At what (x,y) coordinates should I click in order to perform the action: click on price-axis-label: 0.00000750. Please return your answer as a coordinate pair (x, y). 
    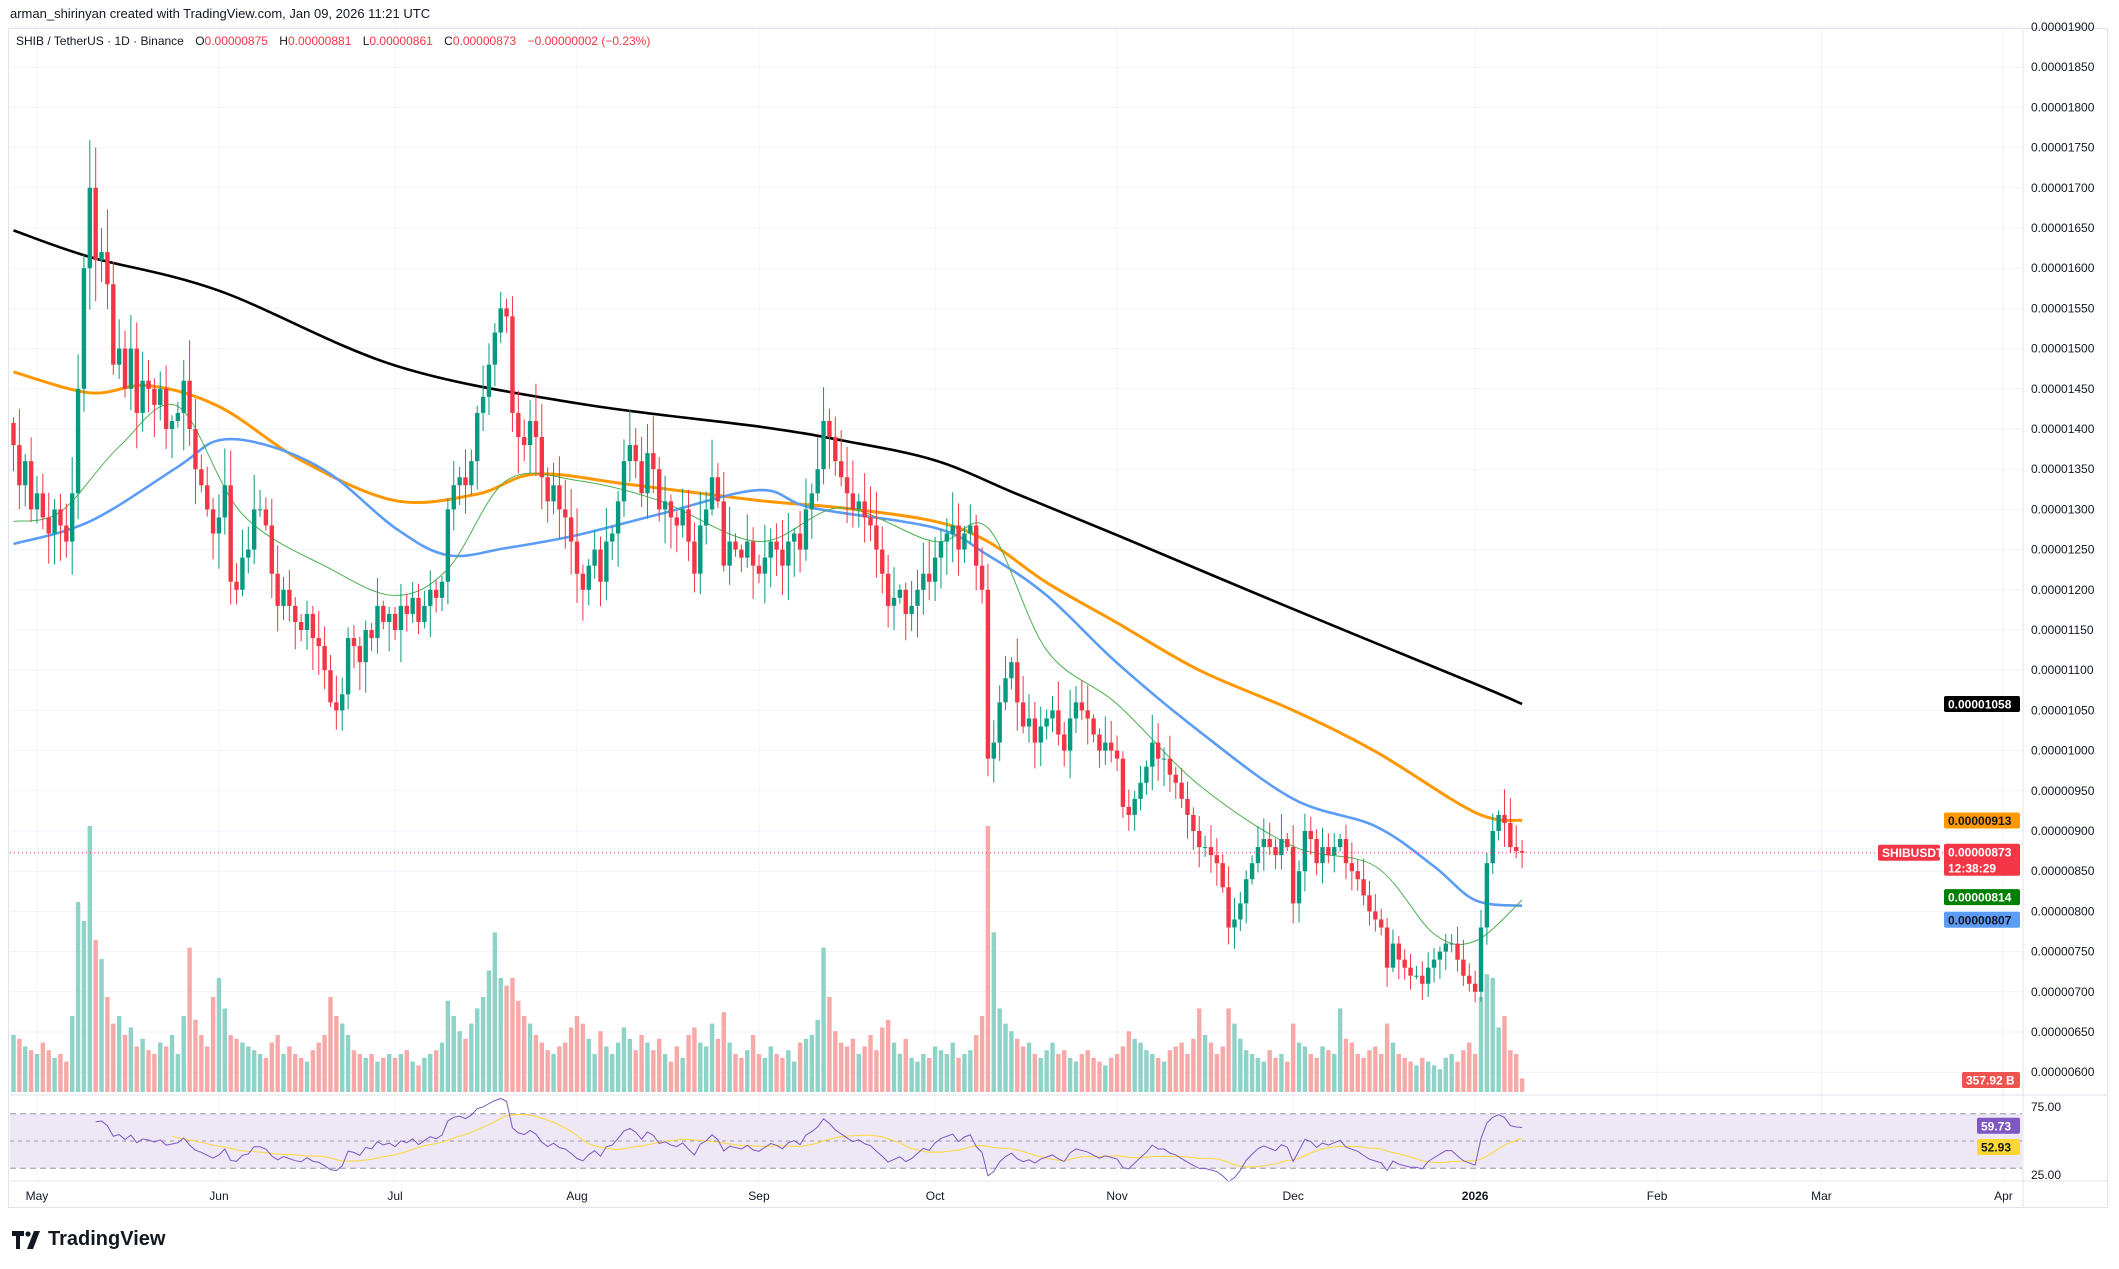
    Looking at the image, I should click on (2063, 952).